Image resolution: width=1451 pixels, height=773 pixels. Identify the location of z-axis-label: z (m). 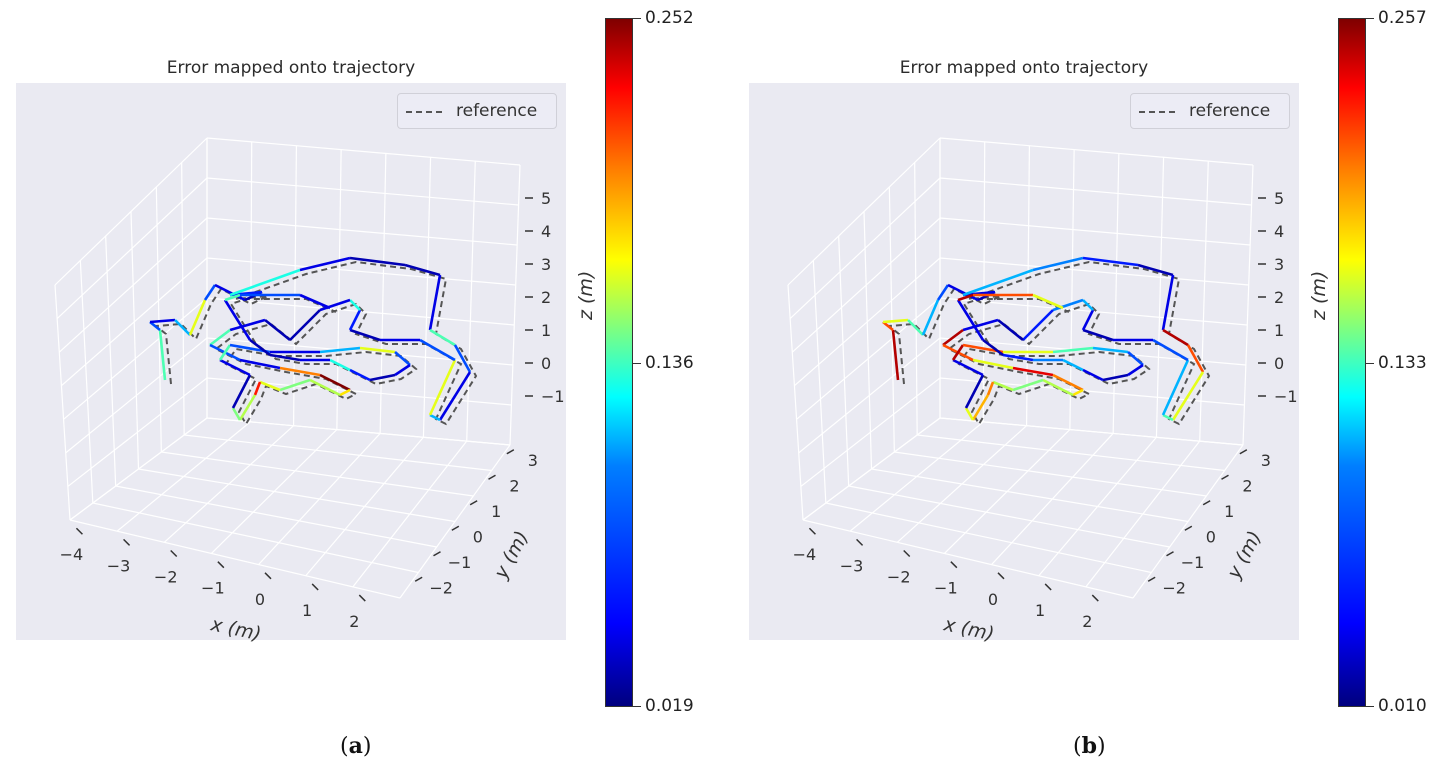
(586, 296).